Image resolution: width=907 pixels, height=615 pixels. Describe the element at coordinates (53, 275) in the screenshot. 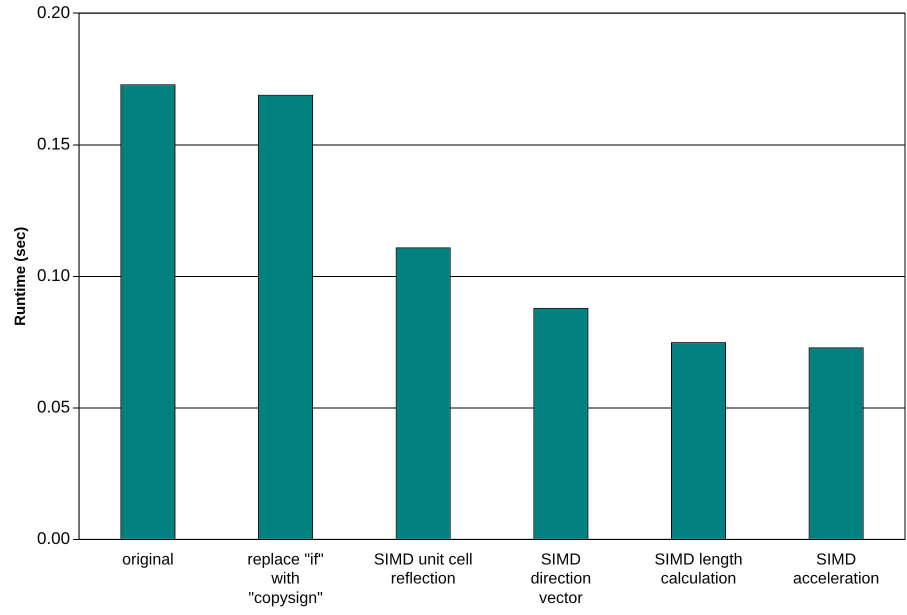

I see `y-tick-label: 0.10` at that location.